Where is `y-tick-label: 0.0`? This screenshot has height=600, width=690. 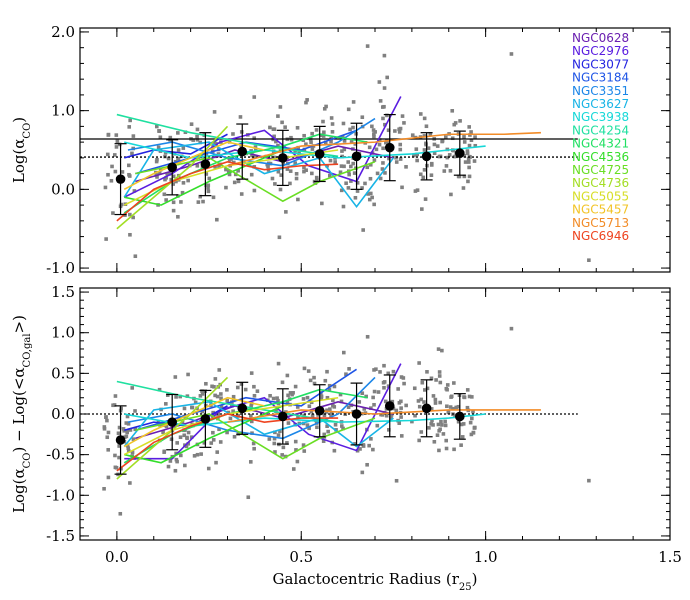 y-tick-label: 0.0 is located at coordinates (63, 414).